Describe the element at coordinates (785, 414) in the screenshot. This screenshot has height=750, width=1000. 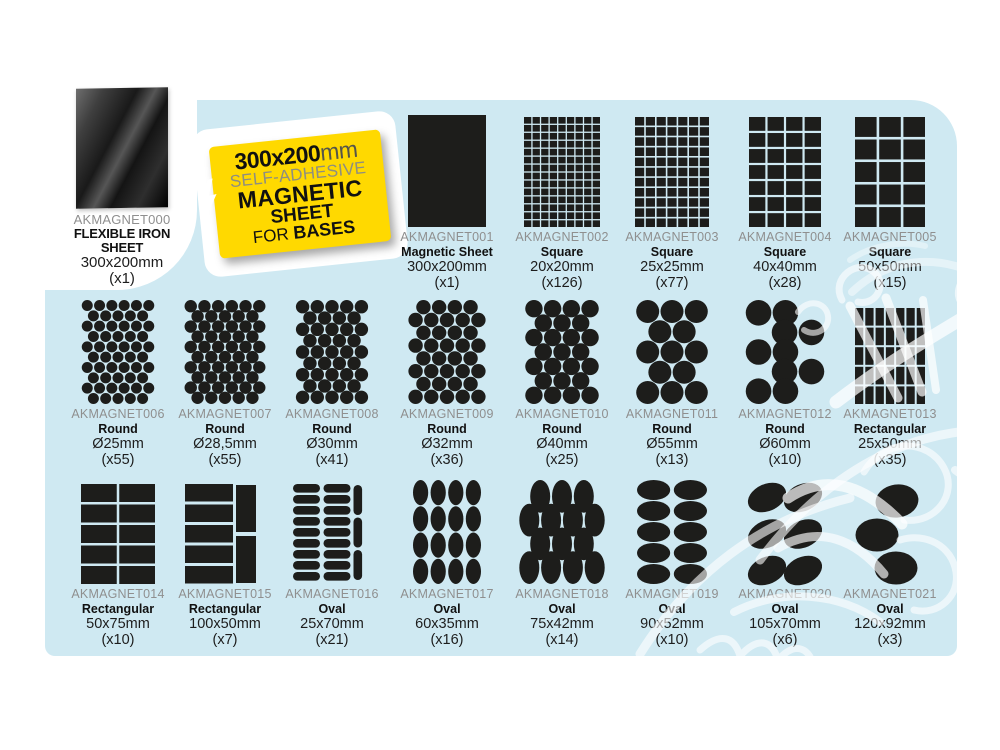
I see `product-code: AKMAGNET012` at that location.